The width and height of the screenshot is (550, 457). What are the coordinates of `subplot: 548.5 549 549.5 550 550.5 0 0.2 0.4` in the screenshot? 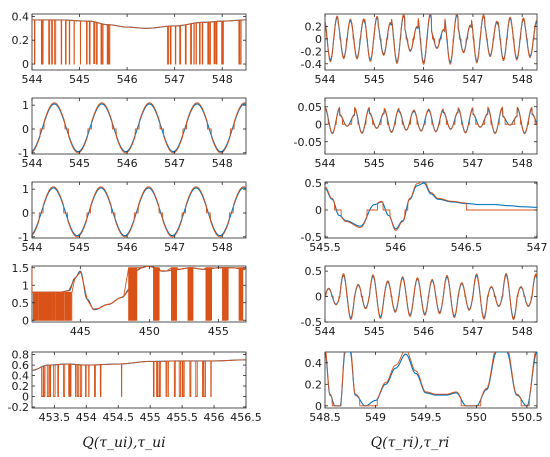 It's located at (424, 387).